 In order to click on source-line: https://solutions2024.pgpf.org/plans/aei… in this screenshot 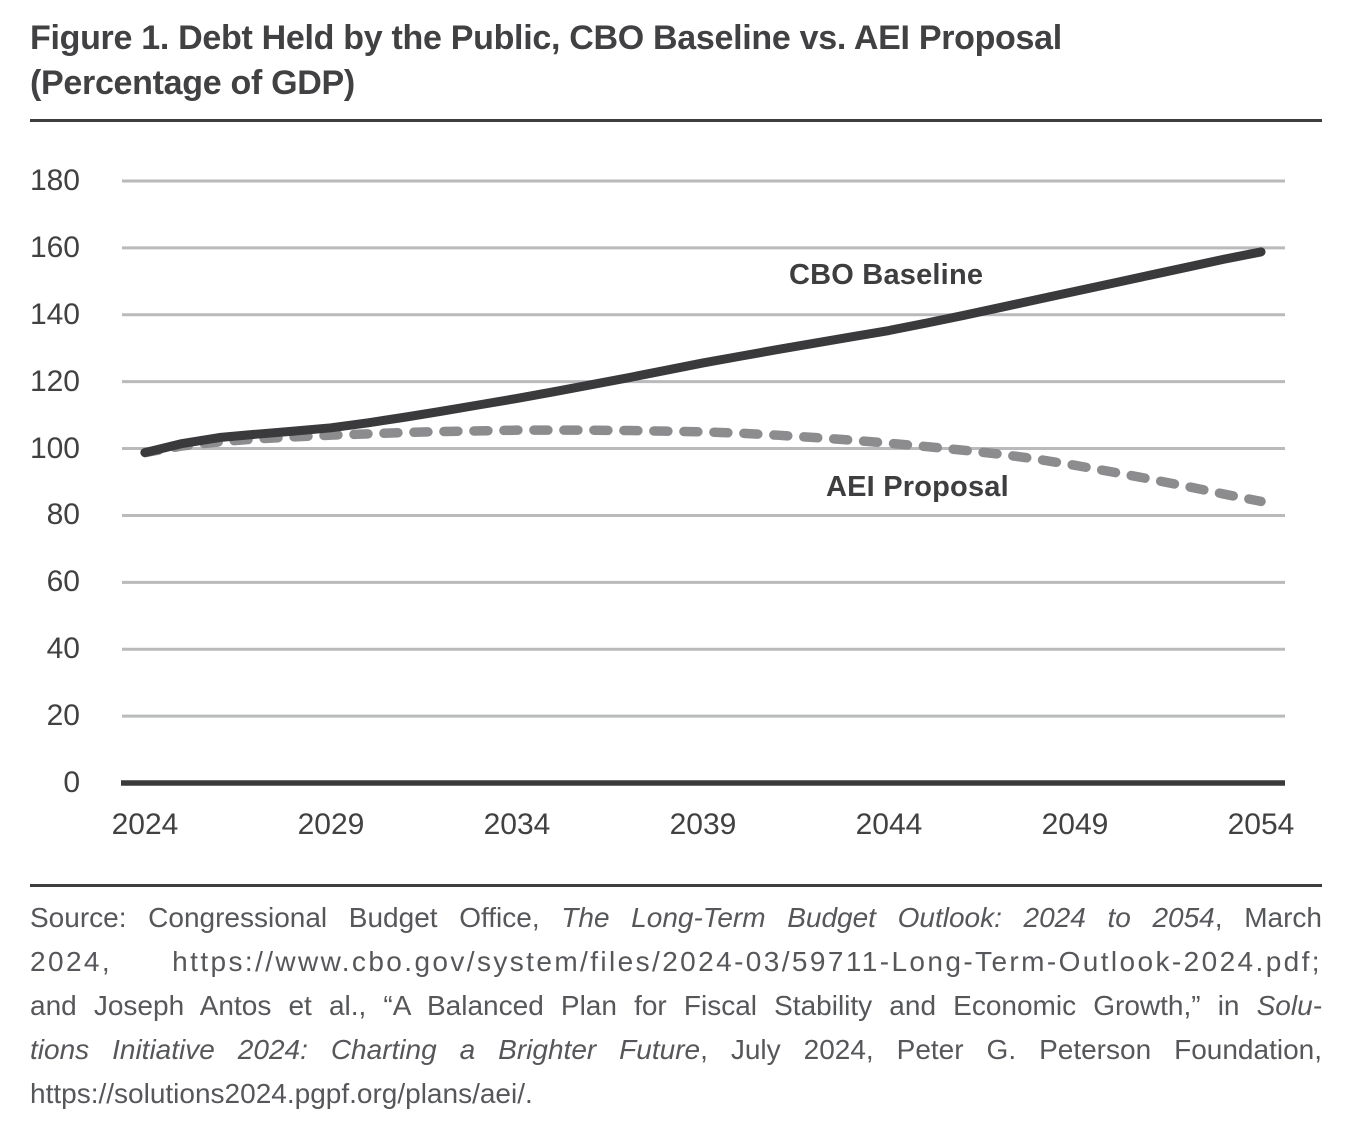, I will do `click(676, 1094)`.